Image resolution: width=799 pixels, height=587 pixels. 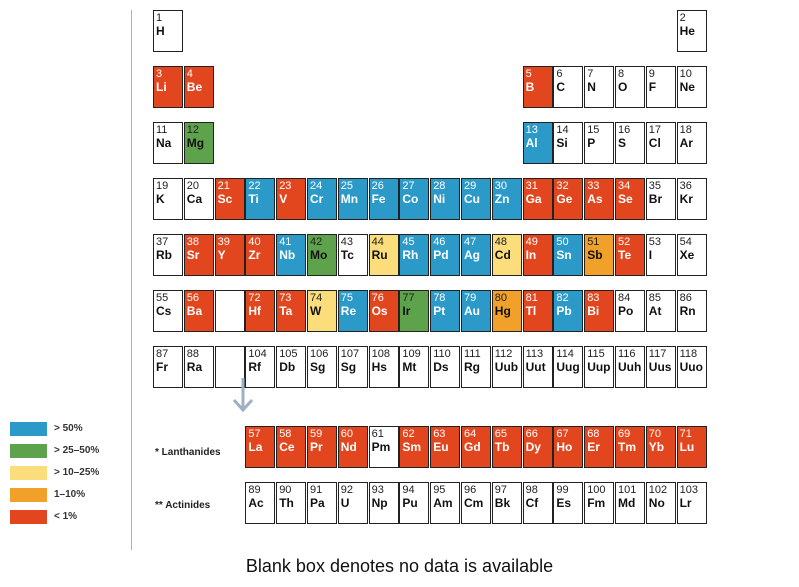 I want to click on atomic-number: 98, so click(x=531, y=490).